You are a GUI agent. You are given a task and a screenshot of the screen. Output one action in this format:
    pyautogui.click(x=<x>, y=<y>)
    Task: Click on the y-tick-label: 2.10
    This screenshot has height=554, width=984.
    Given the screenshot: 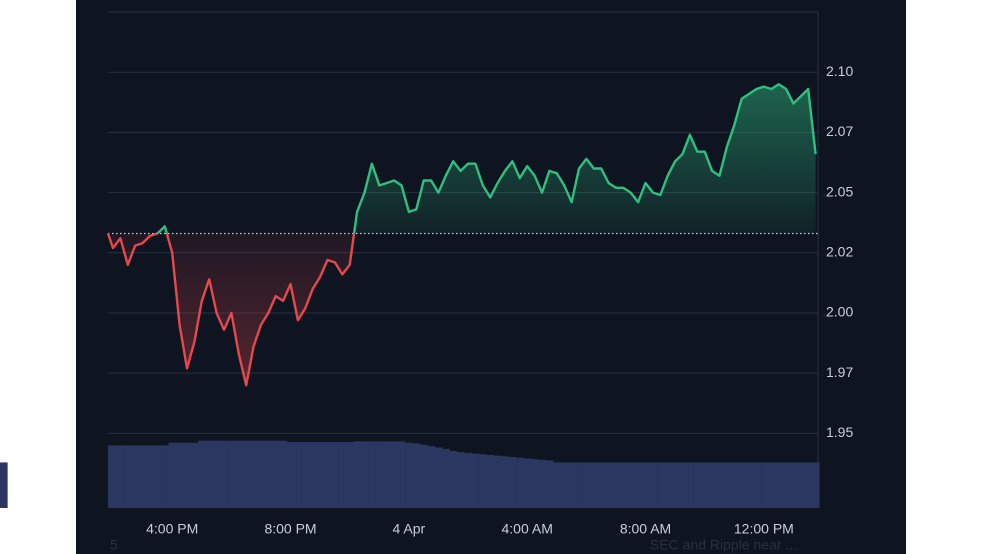 What is the action you would take?
    pyautogui.click(x=839, y=71)
    